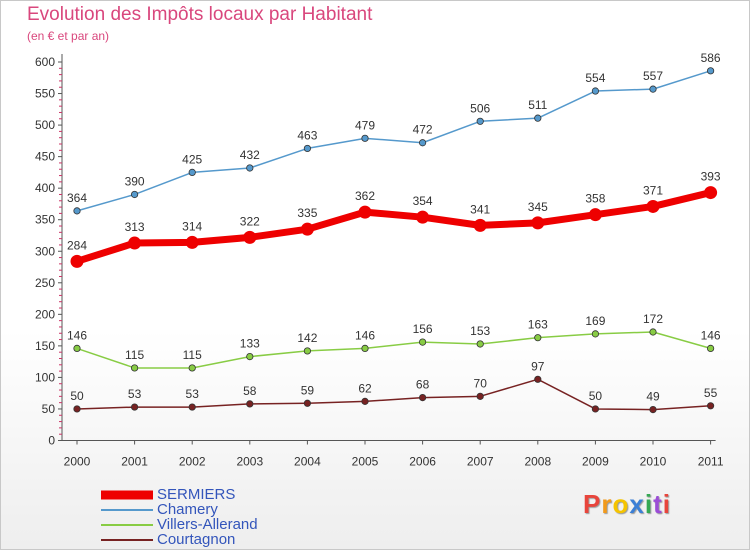  What do you see at coordinates (193, 394) in the screenshot?
I see `data-label-courtagnon: 53` at bounding box center [193, 394].